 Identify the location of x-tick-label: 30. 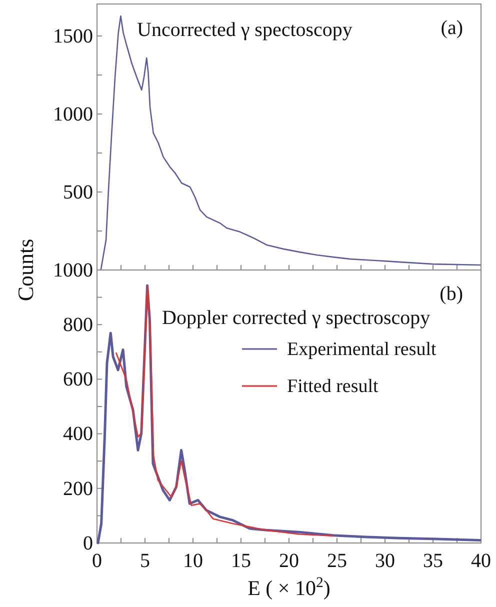
(385, 561).